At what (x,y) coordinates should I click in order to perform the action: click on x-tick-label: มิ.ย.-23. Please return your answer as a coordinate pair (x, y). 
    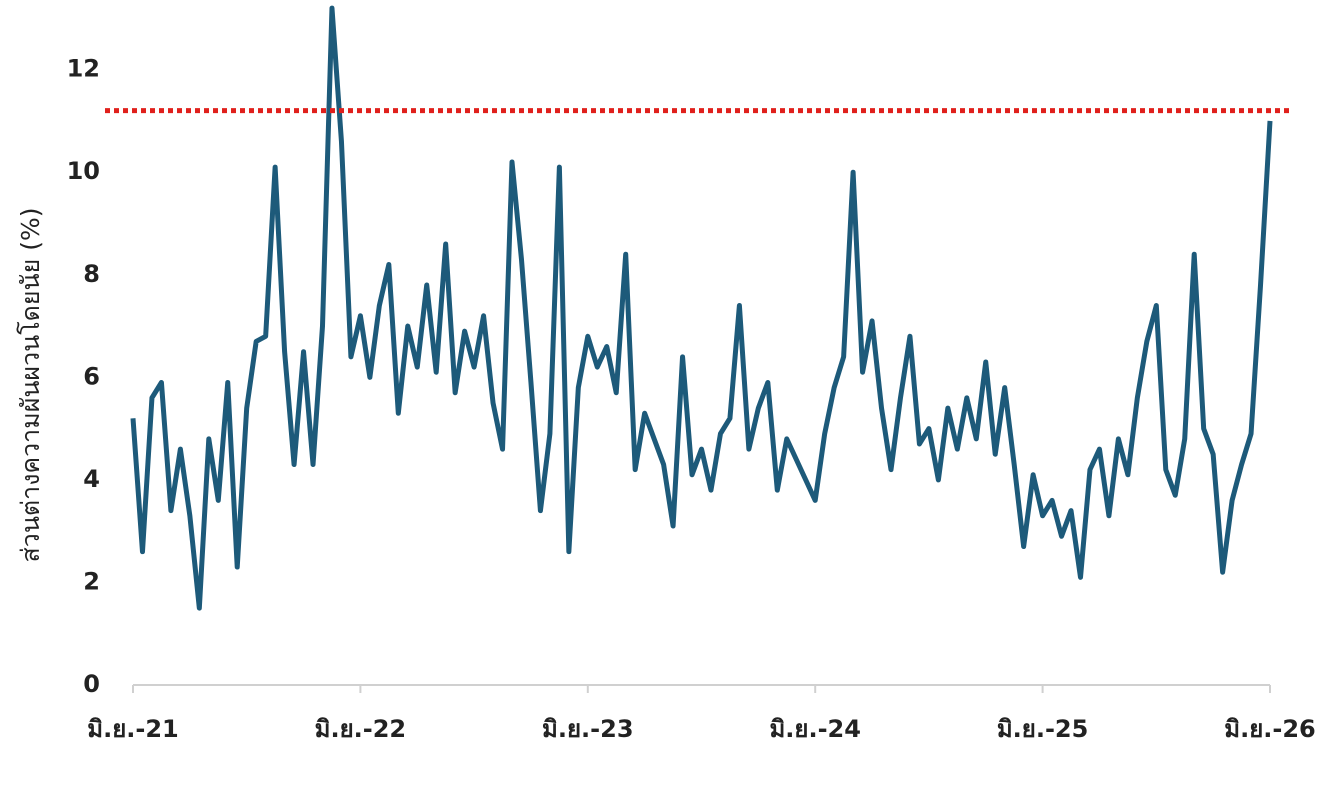
    Looking at the image, I should click on (587, 729).